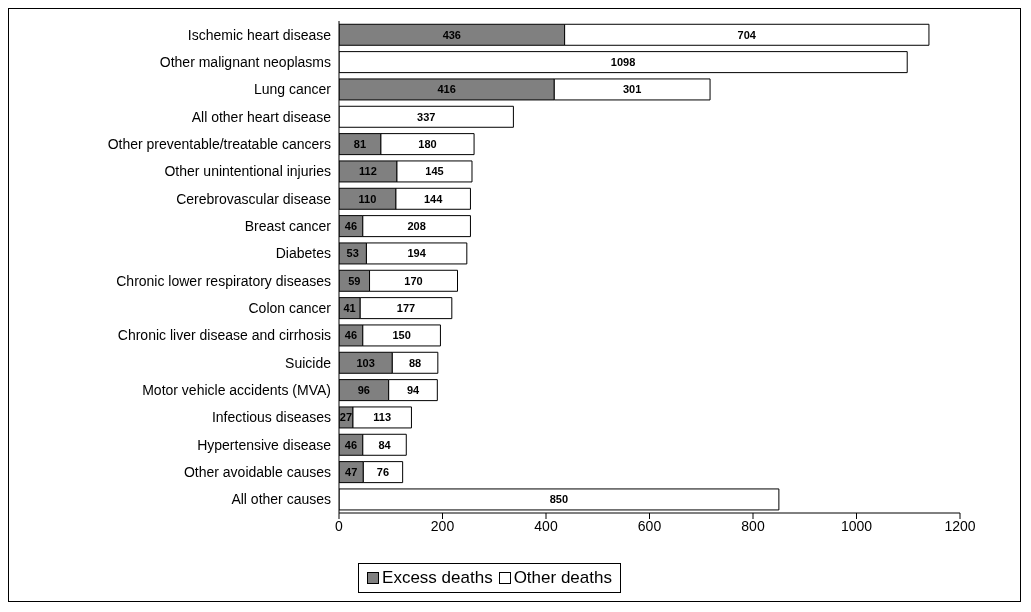 The width and height of the screenshot is (1031, 612). I want to click on data-label: 113, so click(382, 417).